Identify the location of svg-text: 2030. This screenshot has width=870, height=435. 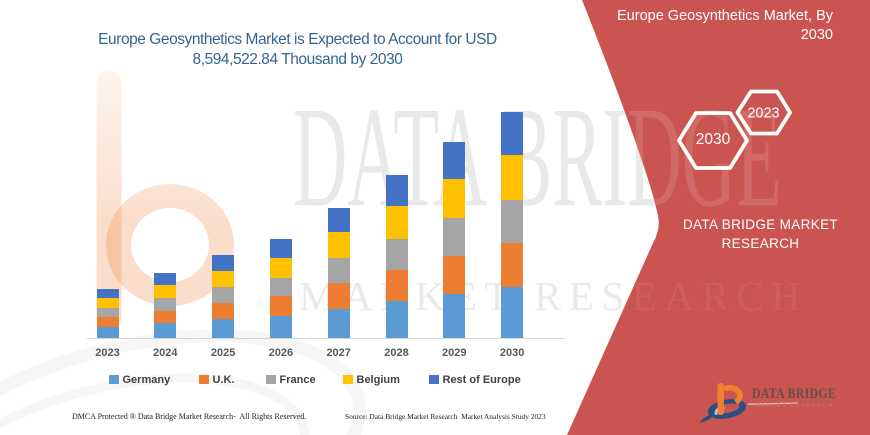
(713, 139).